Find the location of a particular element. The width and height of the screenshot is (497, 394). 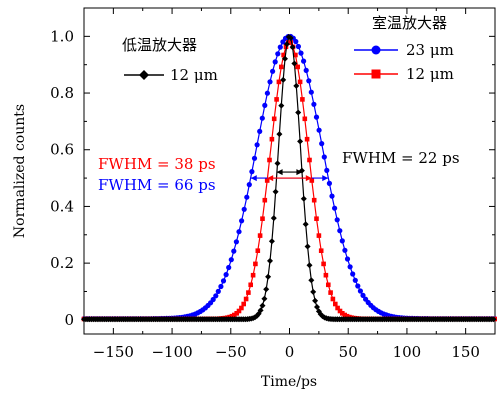

y-tick-label: 0.8 is located at coordinates (62, 93).